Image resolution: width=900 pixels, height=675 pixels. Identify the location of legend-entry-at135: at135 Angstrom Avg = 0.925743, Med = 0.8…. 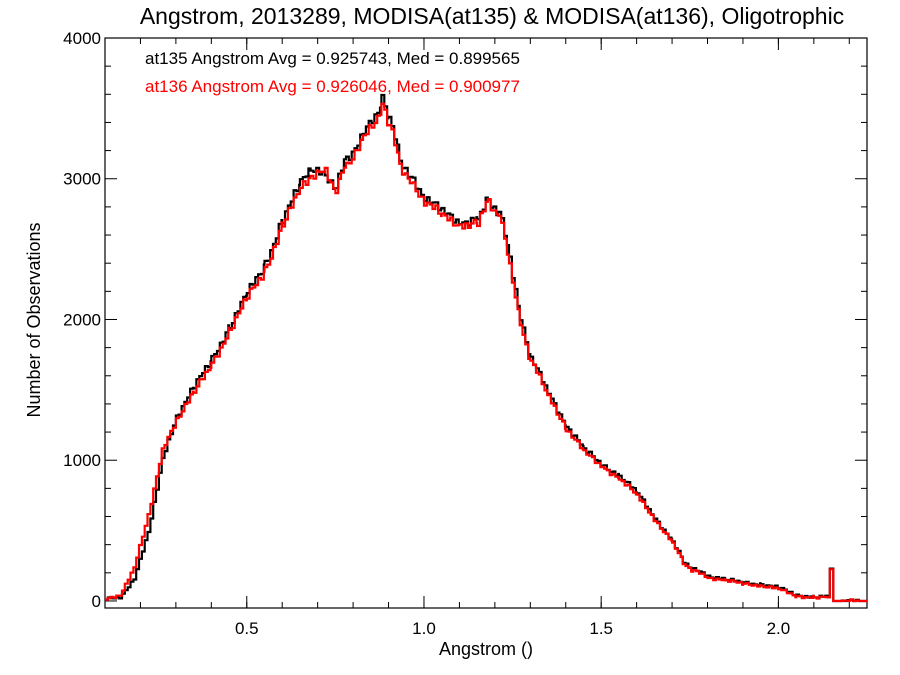
(332, 58).